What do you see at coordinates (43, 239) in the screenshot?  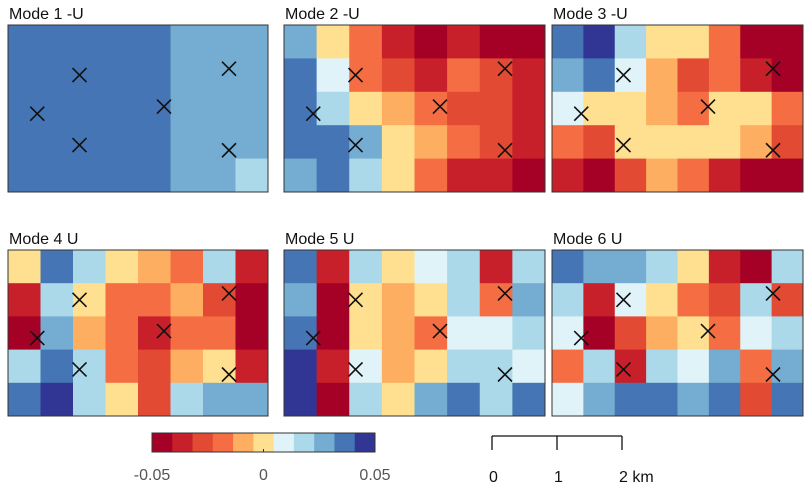 I see `panel-title: Mode 4 U` at bounding box center [43, 239].